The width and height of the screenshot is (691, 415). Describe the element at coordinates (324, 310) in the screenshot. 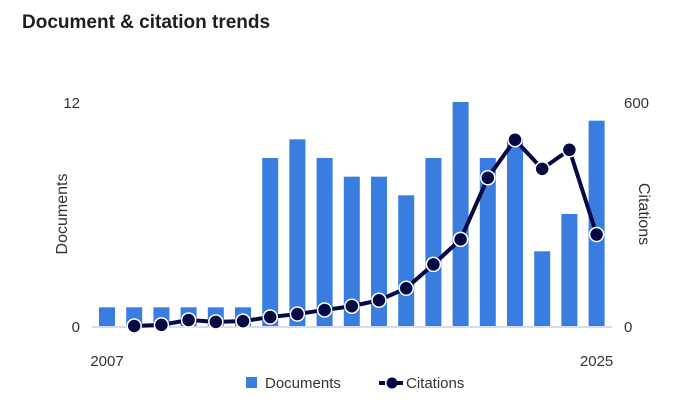

I see `point-citations-2015` at that location.